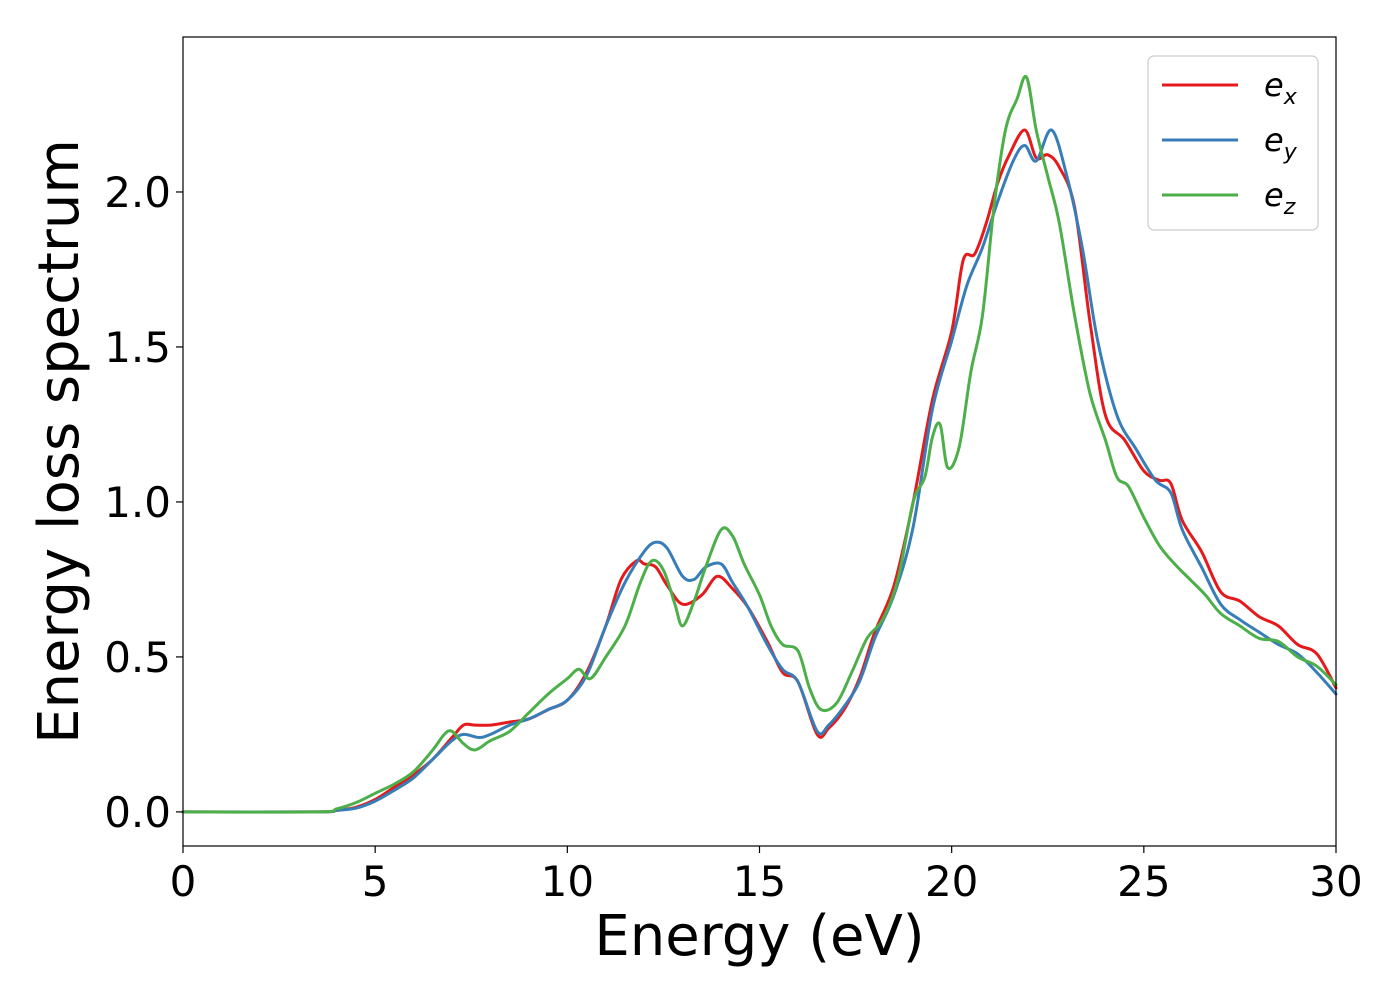 The height and width of the screenshot is (1004, 1400). Describe the element at coordinates (375, 881) in the screenshot. I see `x-tick-label: 5` at that location.